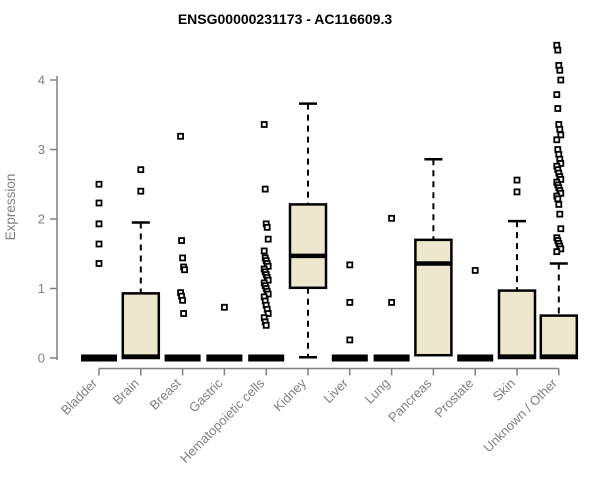  What do you see at coordinates (289, 394) in the screenshot?
I see `x-tick-label: Kidney` at bounding box center [289, 394].